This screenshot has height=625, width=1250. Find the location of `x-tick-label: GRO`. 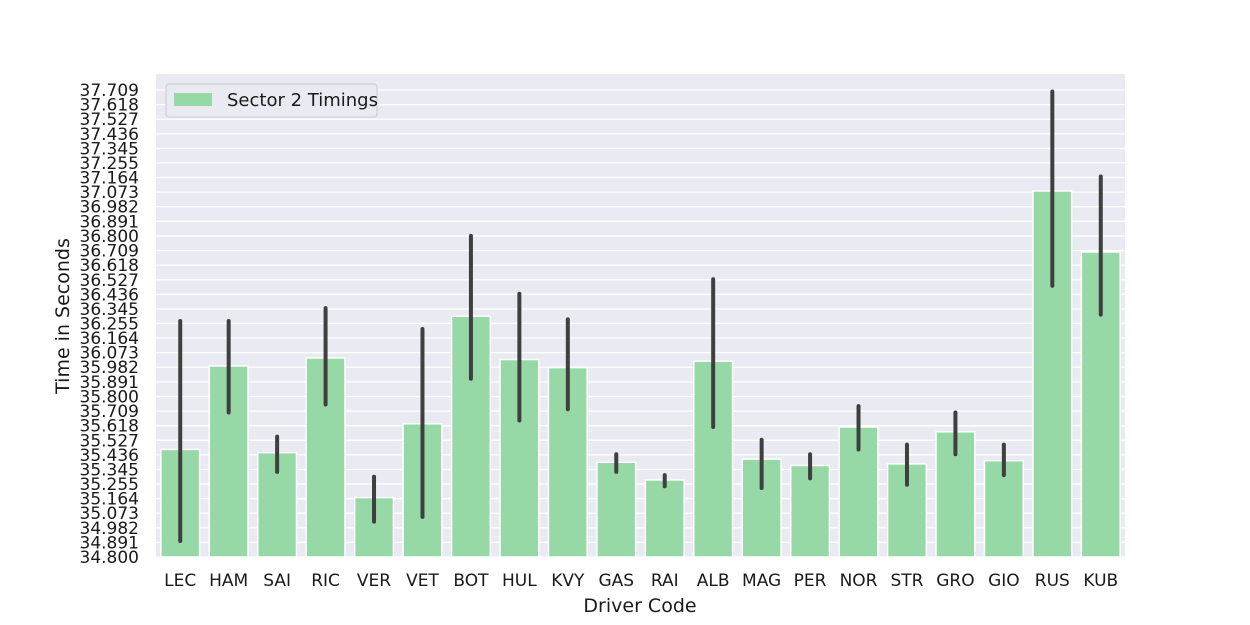

x-tick-label: GRO is located at coordinates (955, 581).